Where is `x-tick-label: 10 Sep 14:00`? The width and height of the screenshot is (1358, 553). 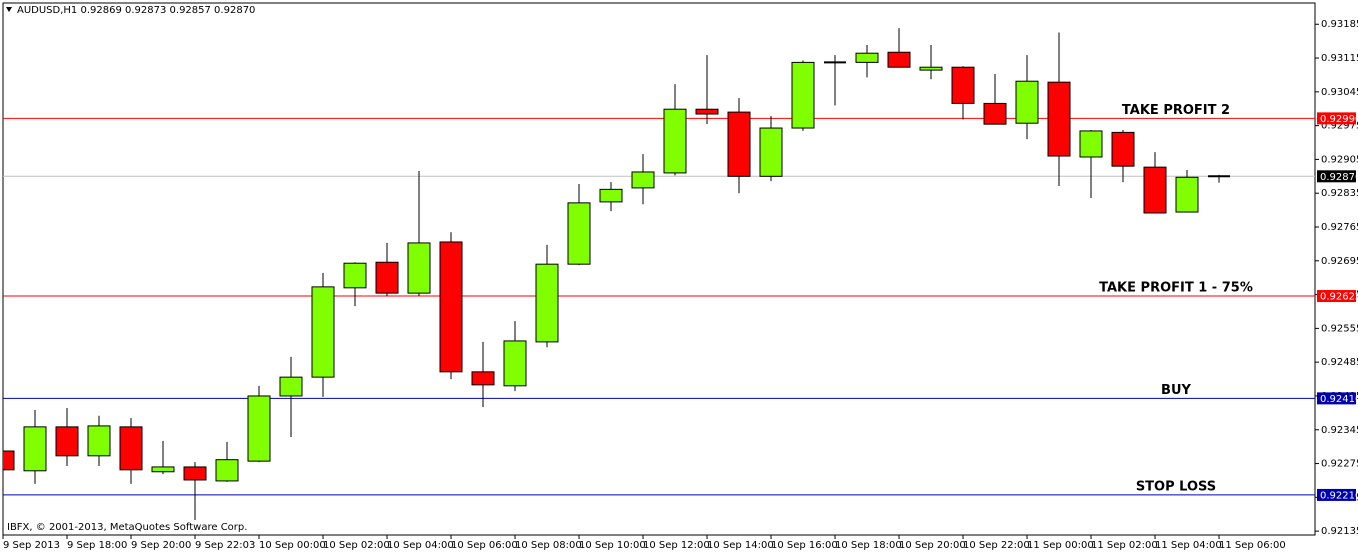
x-tick-label: 10 Sep 14:00 is located at coordinates (740, 545).